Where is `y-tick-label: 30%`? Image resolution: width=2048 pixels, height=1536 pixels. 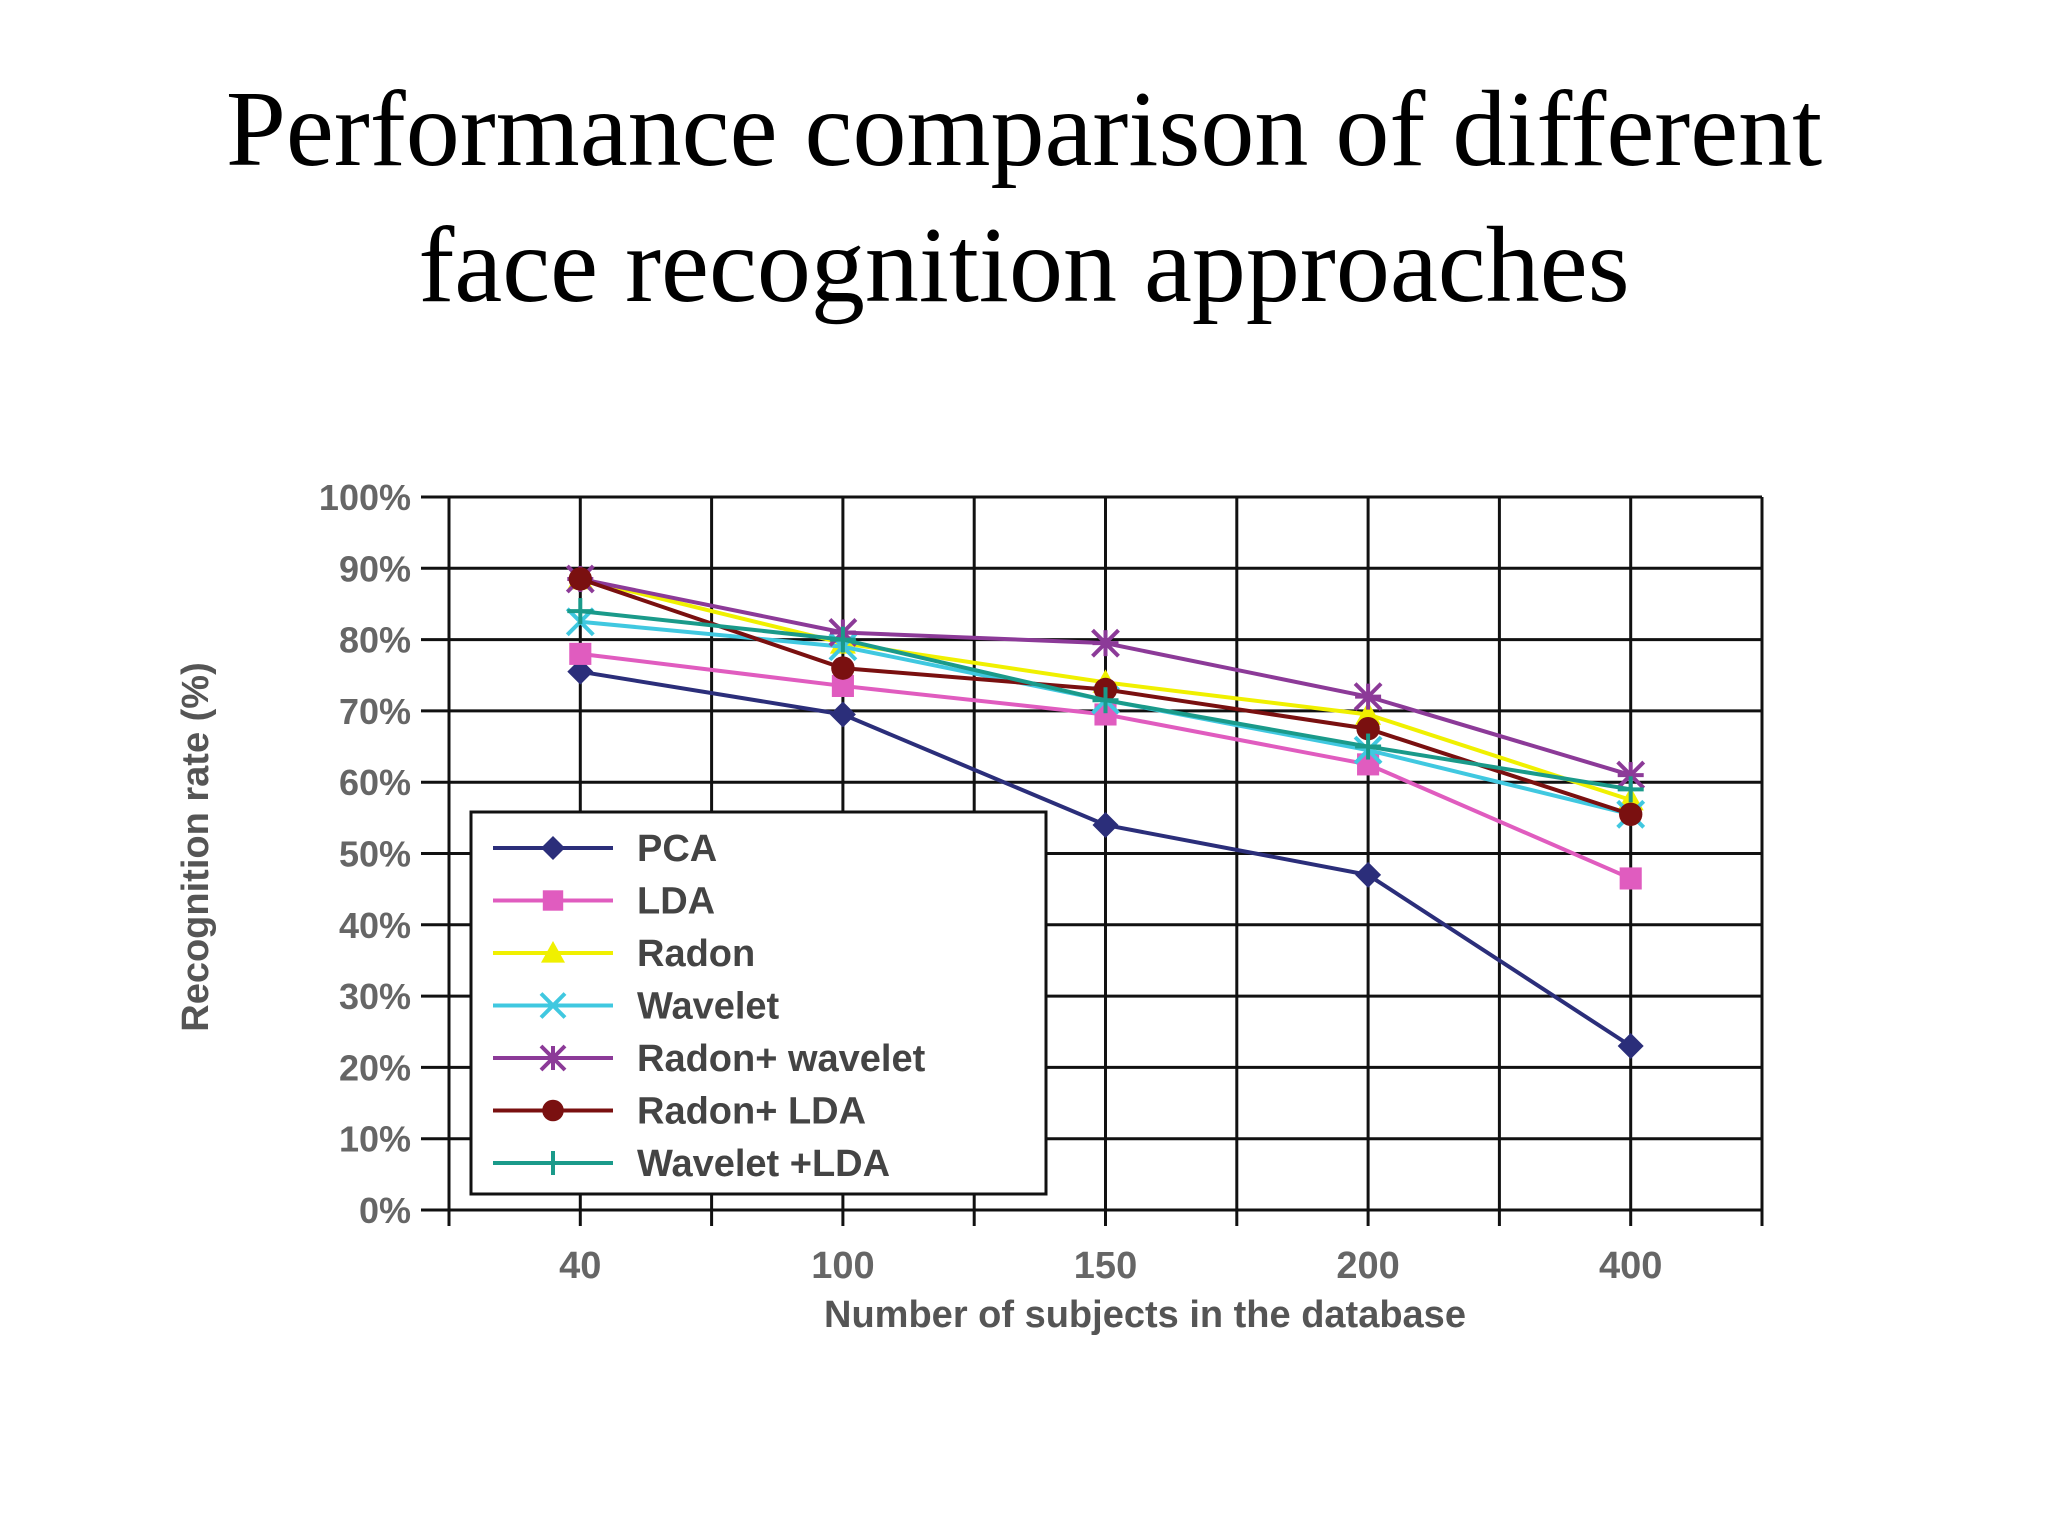
y-tick-label: 30% is located at coordinates (375, 996).